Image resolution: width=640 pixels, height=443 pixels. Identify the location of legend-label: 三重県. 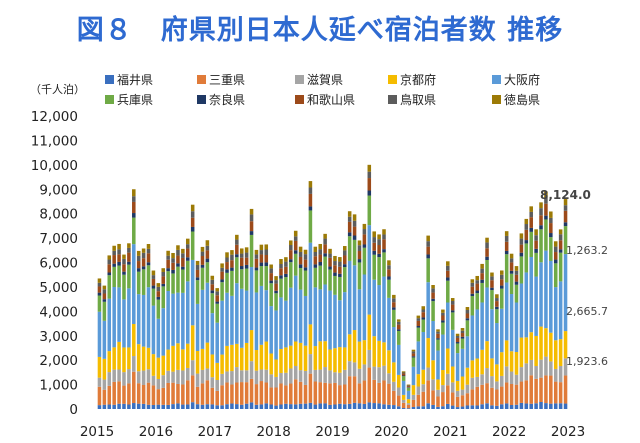
(227, 80).